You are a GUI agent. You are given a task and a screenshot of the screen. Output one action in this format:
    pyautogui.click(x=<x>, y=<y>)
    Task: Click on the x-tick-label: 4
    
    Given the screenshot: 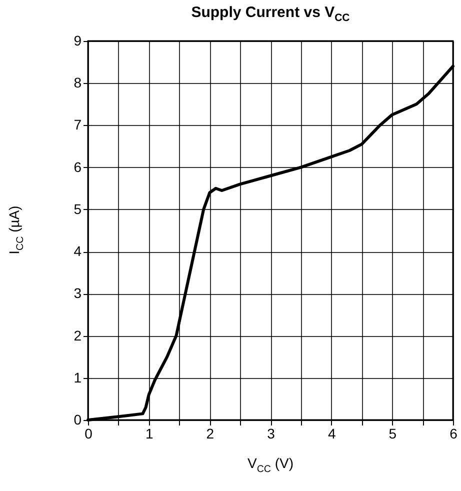 What is the action you would take?
    pyautogui.click(x=332, y=434)
    